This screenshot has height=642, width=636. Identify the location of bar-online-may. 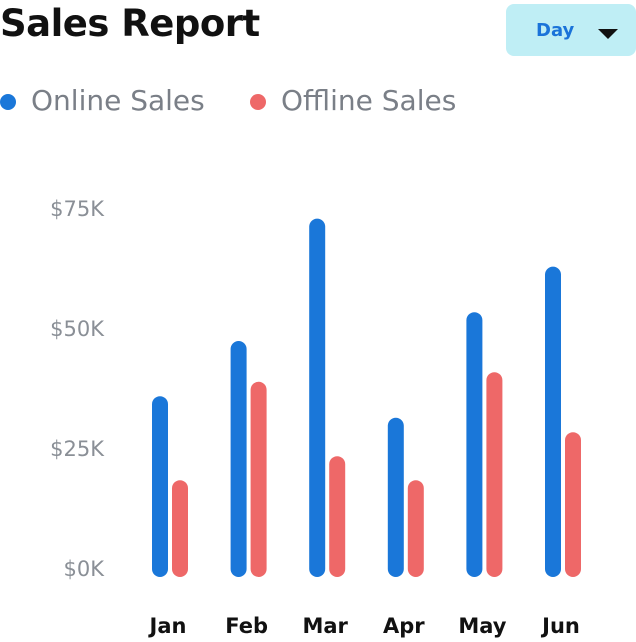
(474, 444).